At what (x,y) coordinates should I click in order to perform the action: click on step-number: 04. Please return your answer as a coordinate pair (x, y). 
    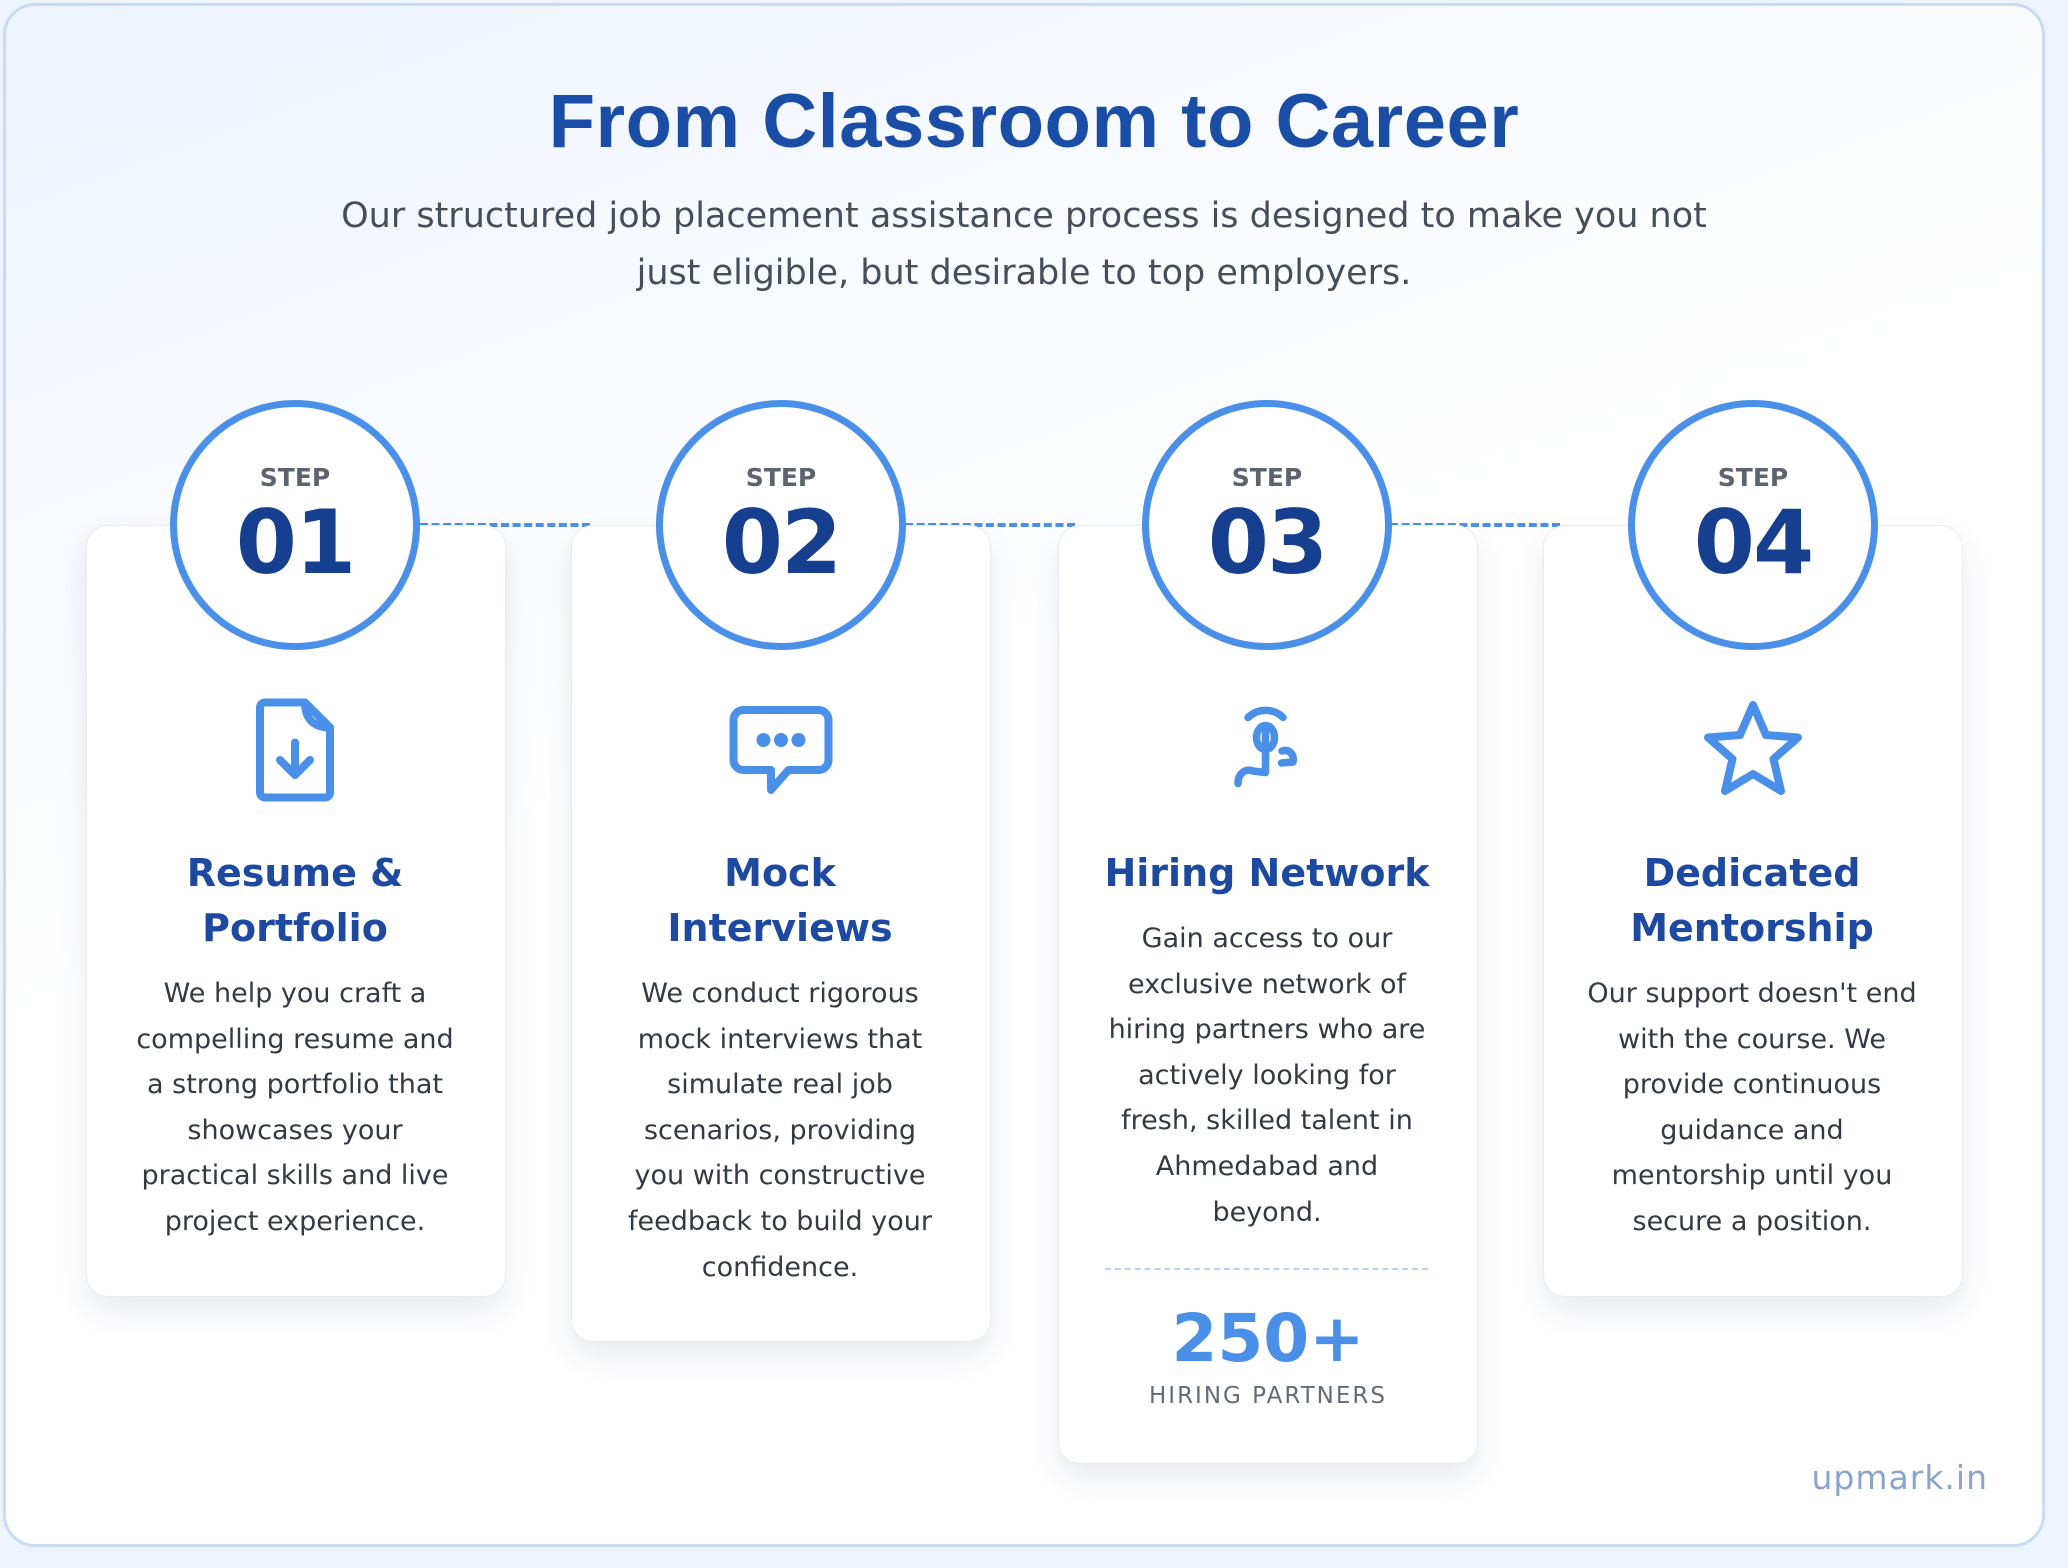
    Looking at the image, I should click on (1753, 542).